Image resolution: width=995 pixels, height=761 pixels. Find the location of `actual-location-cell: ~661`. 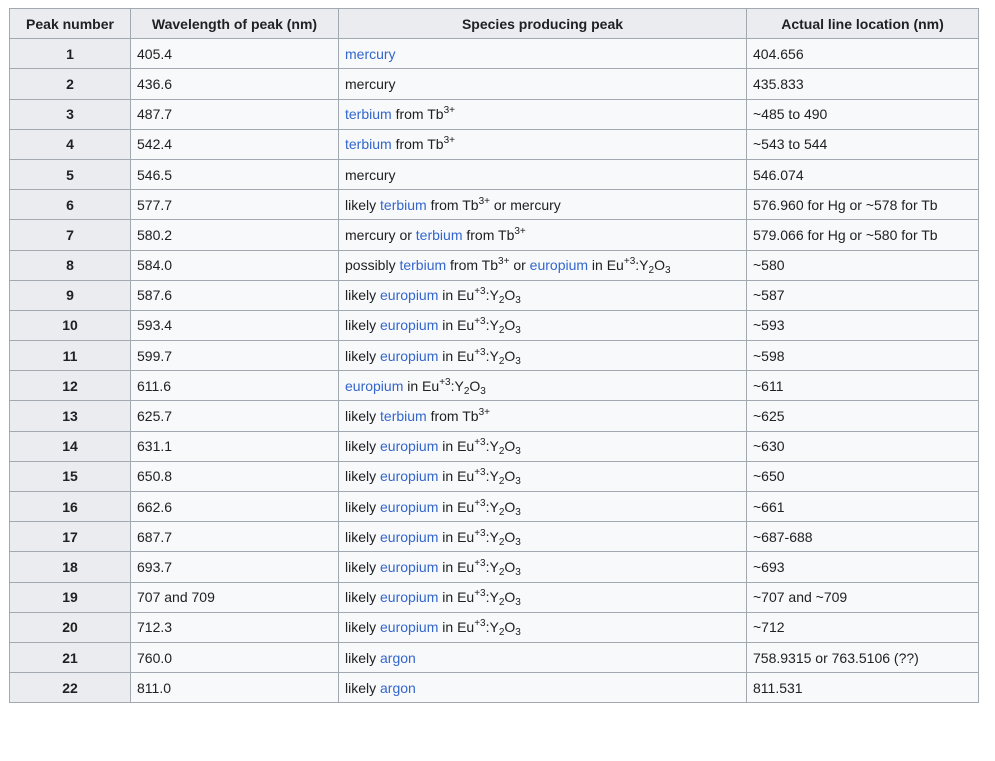

actual-location-cell: ~661 is located at coordinates (862, 506).